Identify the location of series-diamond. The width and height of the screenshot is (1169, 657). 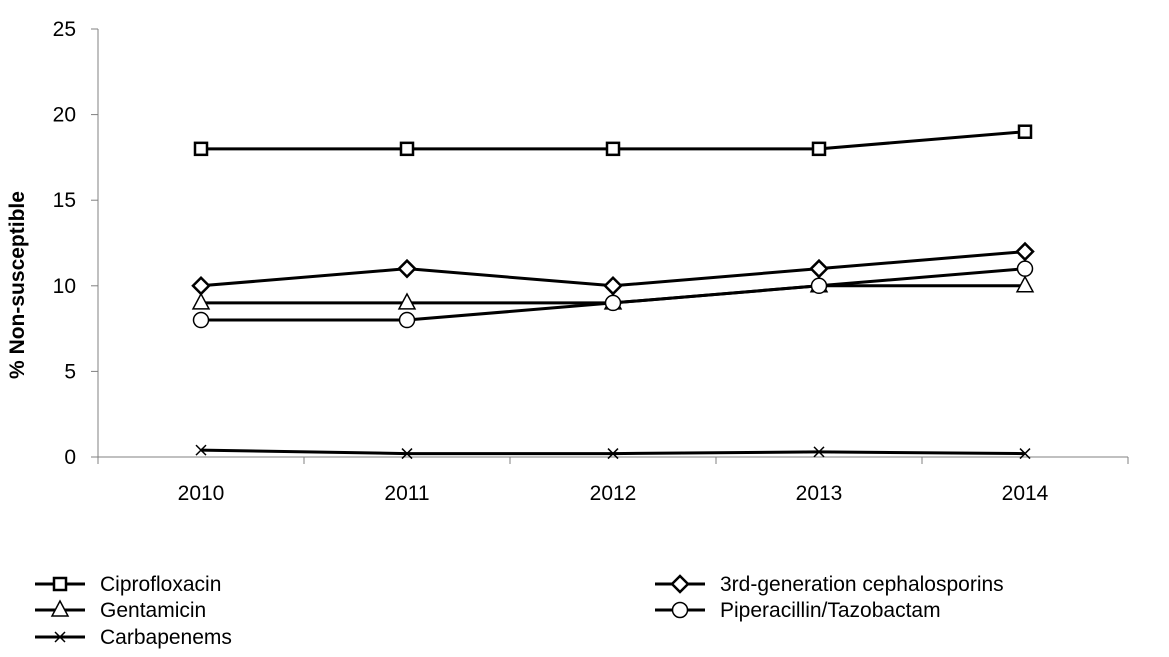
(613, 268).